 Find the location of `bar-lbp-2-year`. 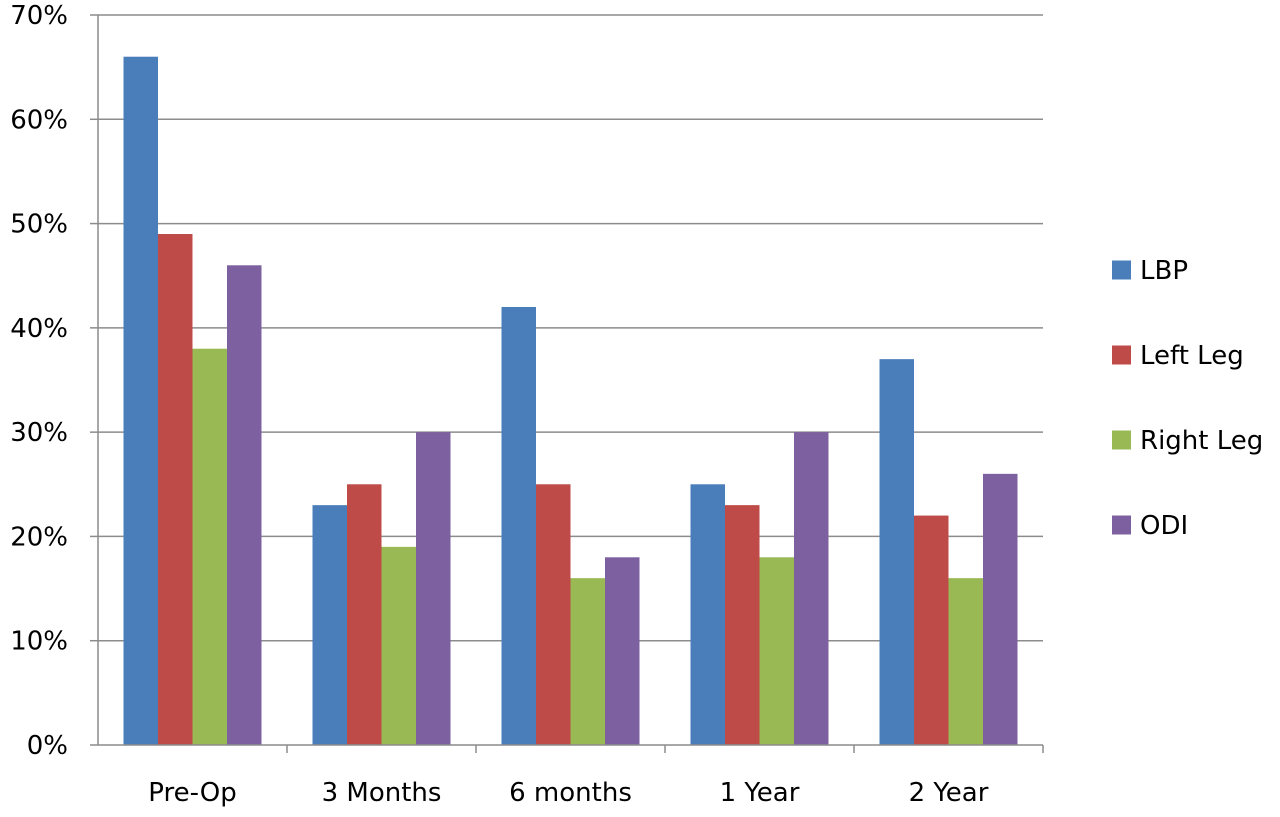

bar-lbp-2-year is located at coordinates (896, 552).